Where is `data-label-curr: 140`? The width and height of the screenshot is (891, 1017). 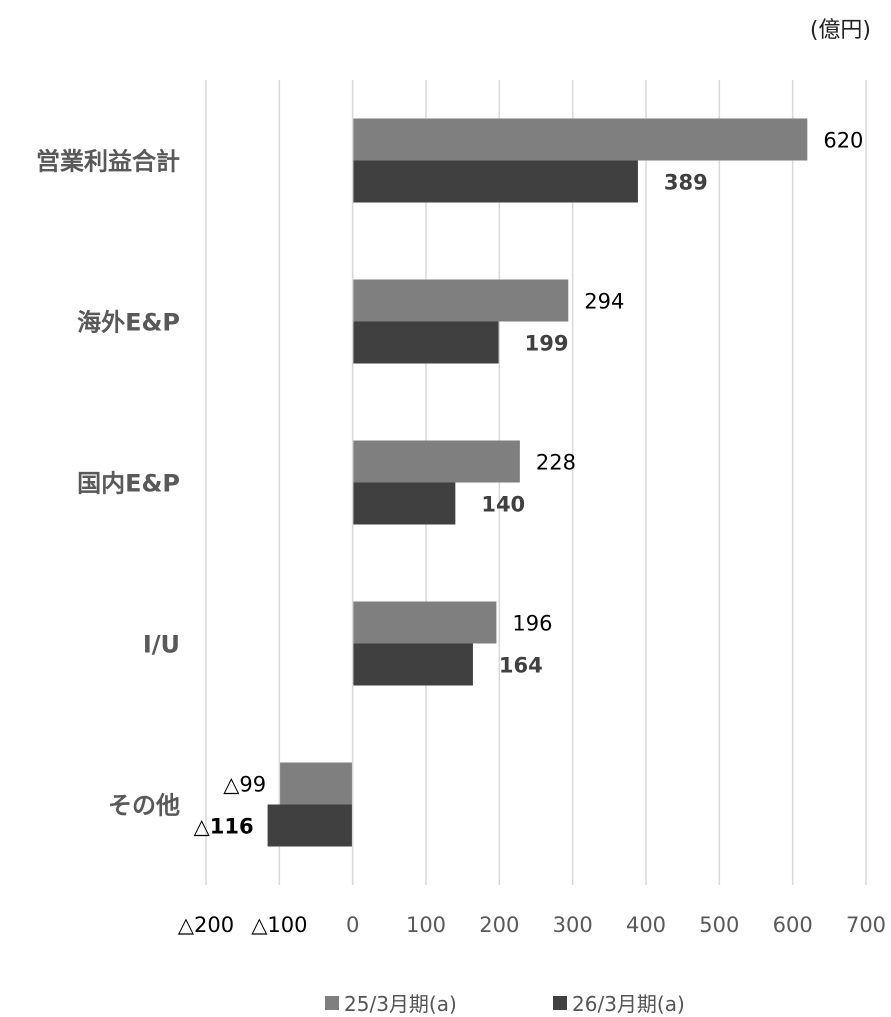
data-label-curr: 140 is located at coordinates (503, 505).